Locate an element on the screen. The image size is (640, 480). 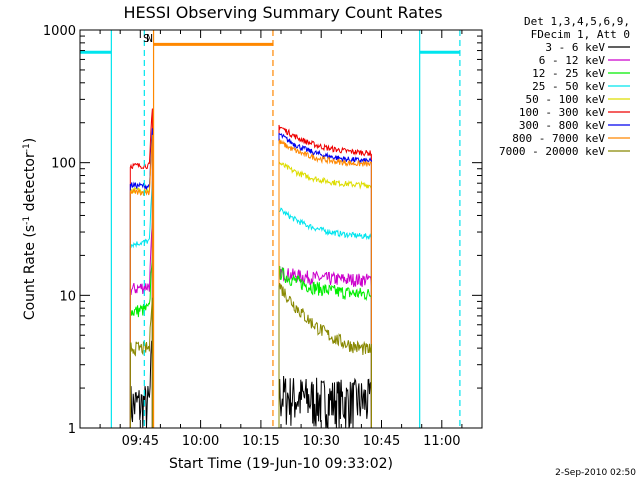
x-tick-label: 10:45 is located at coordinates (381, 441).